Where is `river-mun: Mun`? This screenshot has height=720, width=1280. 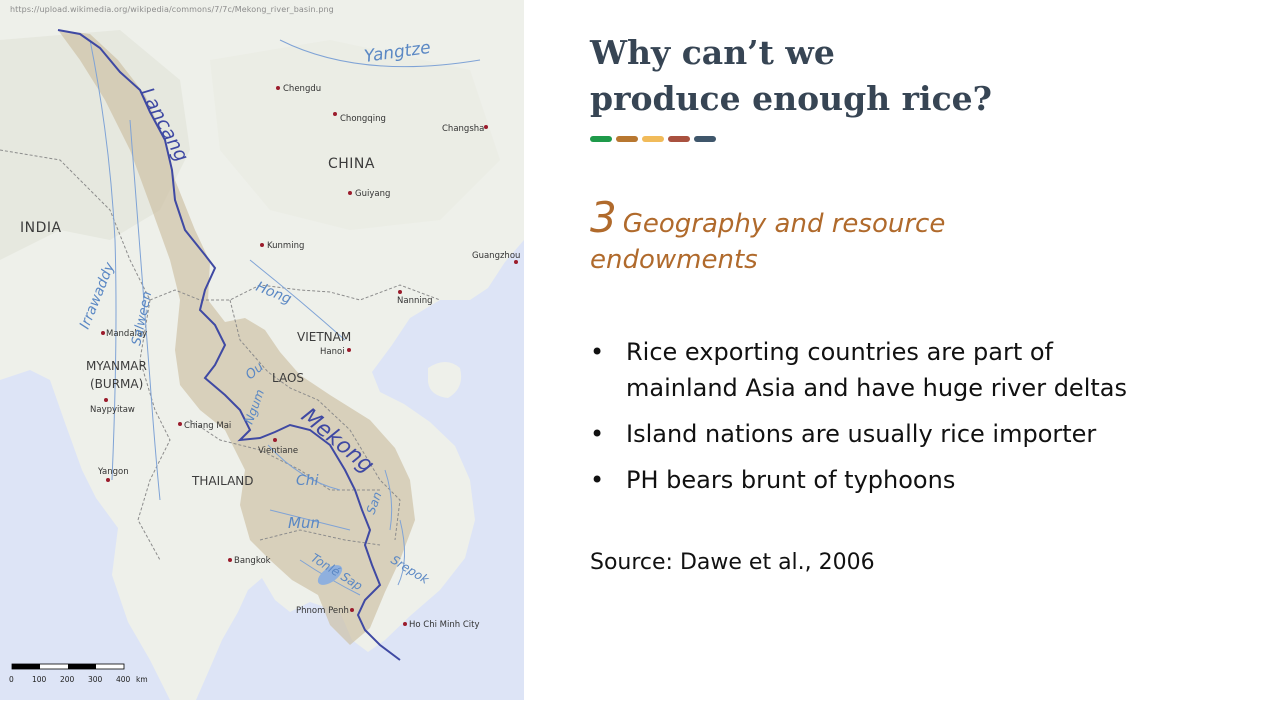 river-mun: Mun is located at coordinates (304, 523).